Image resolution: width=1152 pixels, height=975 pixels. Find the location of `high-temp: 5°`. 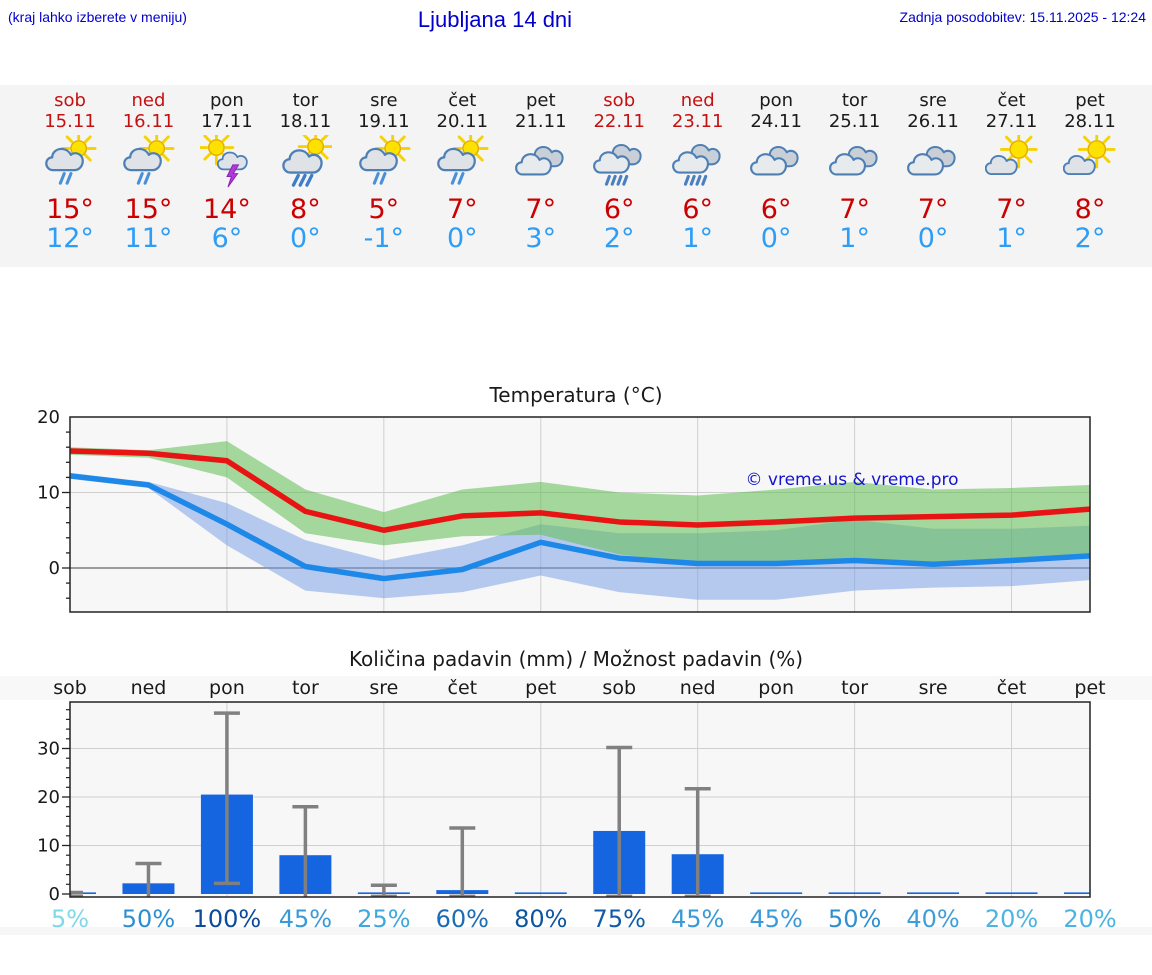

high-temp: 5° is located at coordinates (384, 209).